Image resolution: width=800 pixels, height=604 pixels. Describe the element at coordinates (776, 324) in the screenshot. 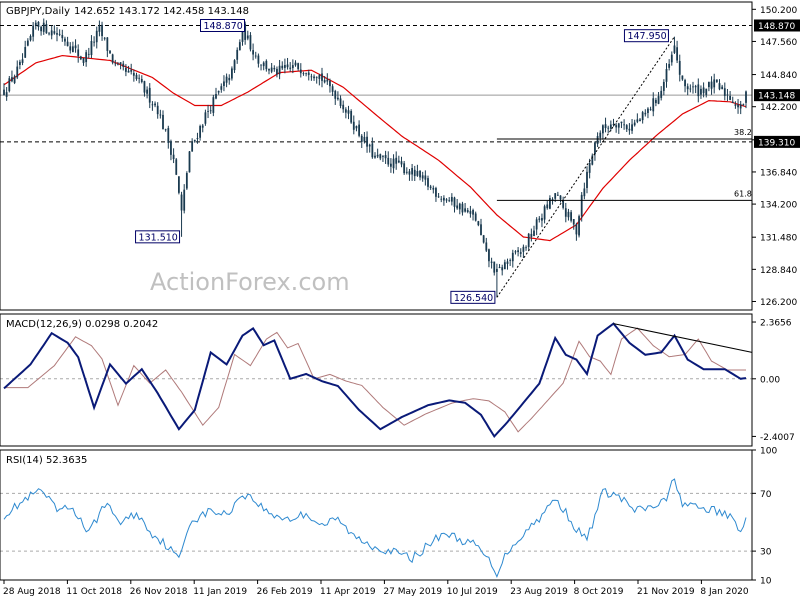

I see `macd-y-tick-label: 2.3656` at that location.